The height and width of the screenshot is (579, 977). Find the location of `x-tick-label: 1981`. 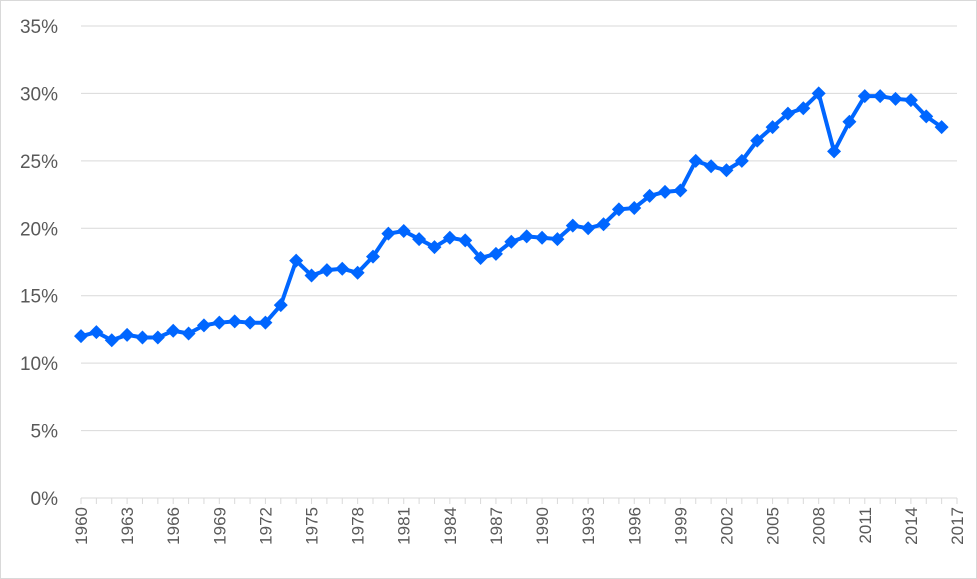

x-tick-label: 1981 is located at coordinates (404, 526).